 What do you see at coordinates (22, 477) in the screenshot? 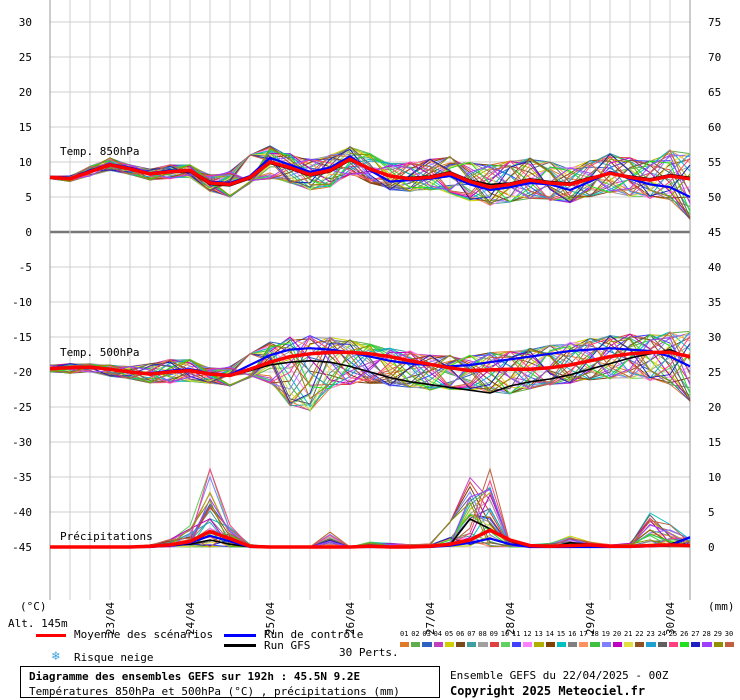
I see `left-tick-label: -35` at bounding box center [22, 477].